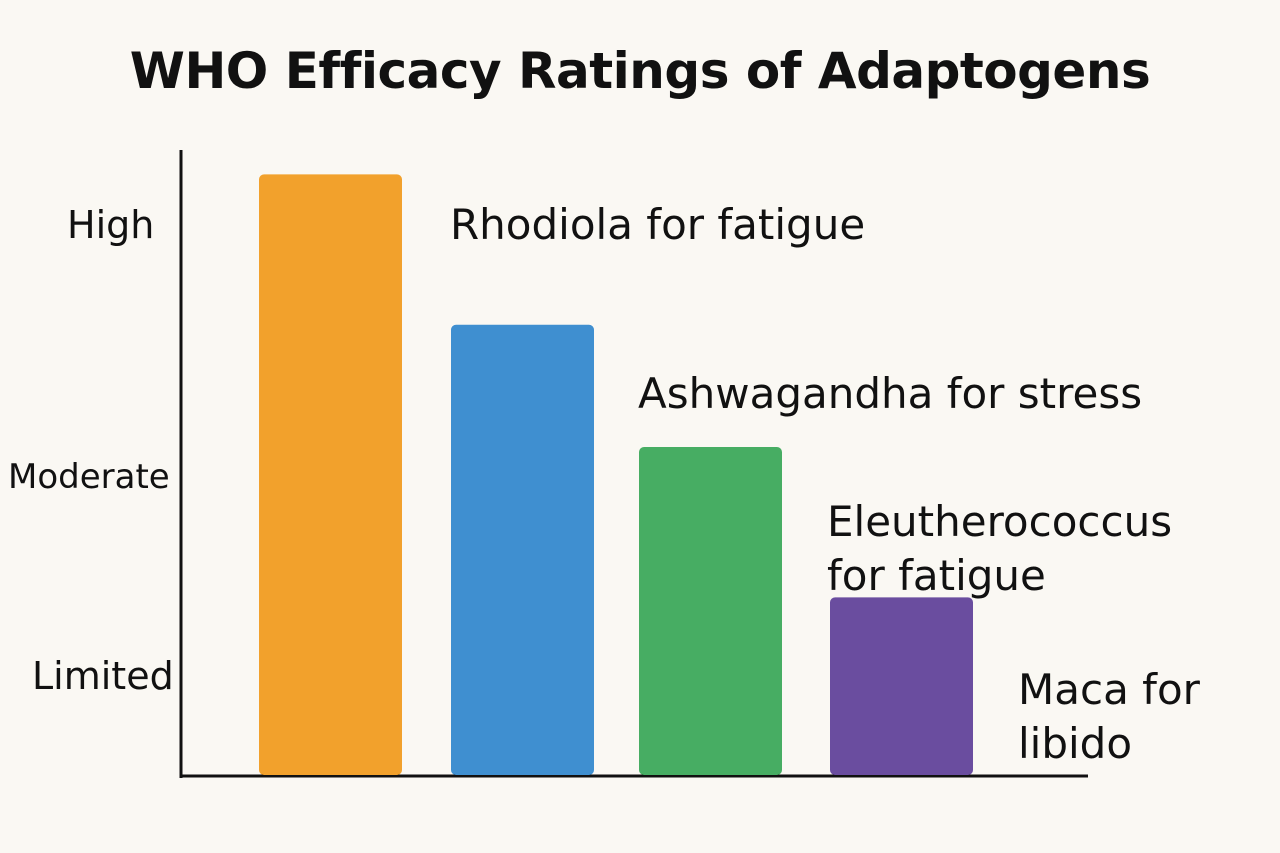 The width and height of the screenshot is (1280, 853). What do you see at coordinates (1109, 716) in the screenshot?
I see `bar-label: Maca for libido` at bounding box center [1109, 716].